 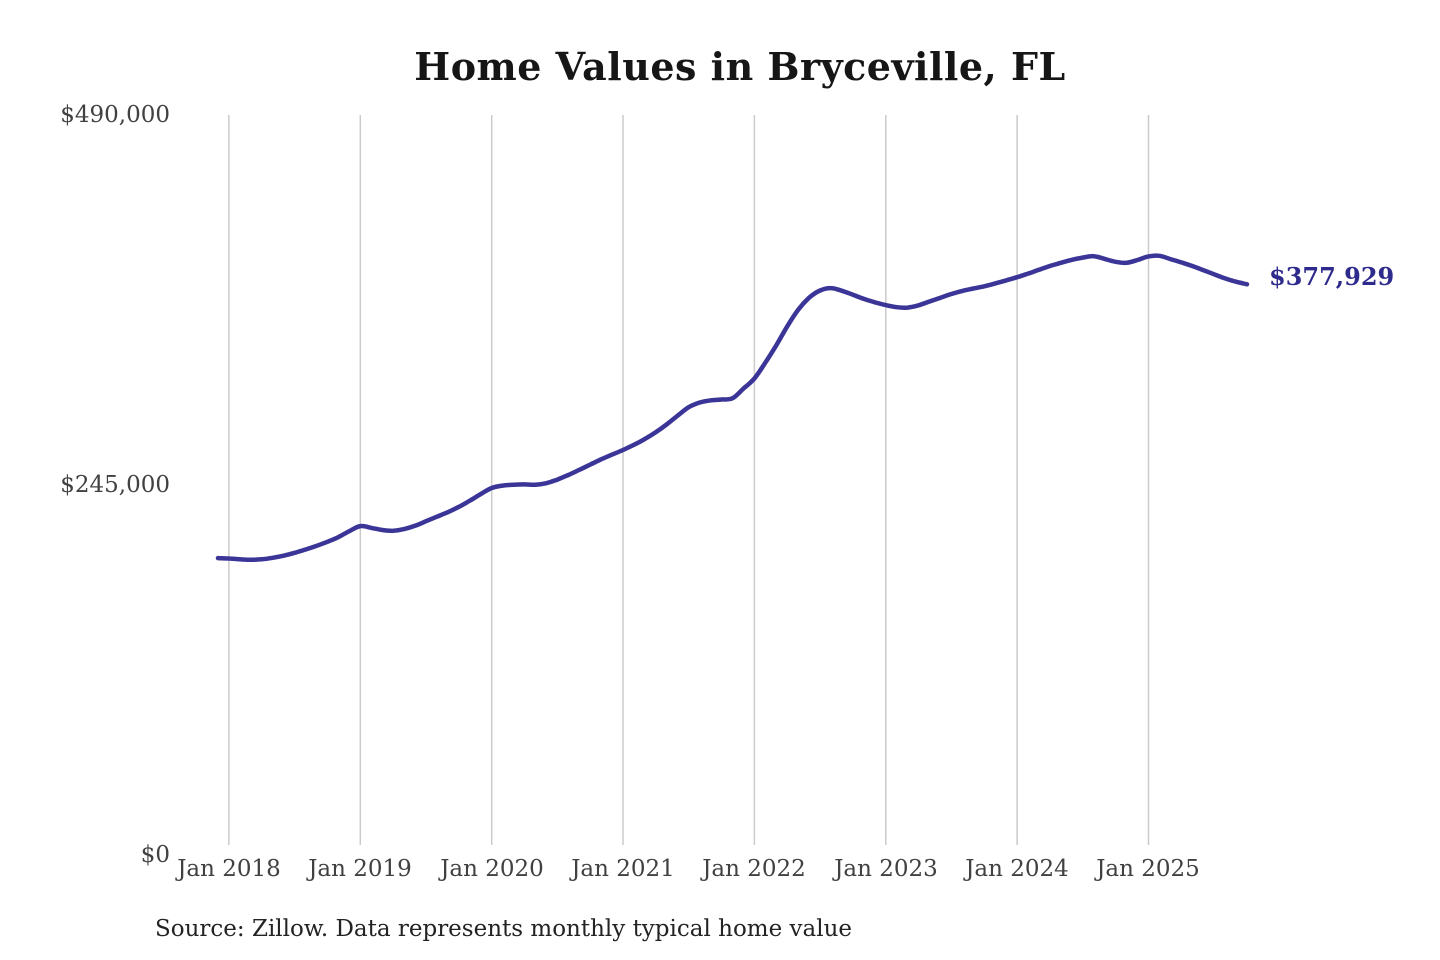 I want to click on x-axis-tick-label-2021-01: Jan 2021, so click(x=623, y=869).